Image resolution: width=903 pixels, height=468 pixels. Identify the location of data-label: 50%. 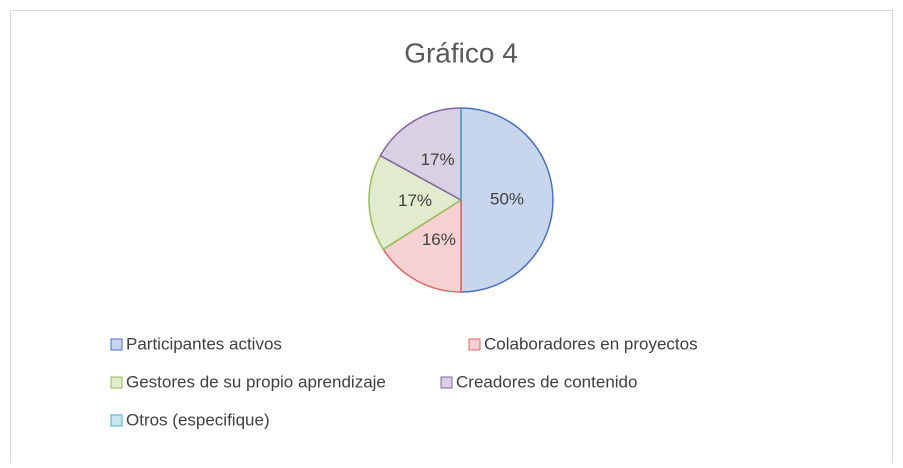
(507, 198).